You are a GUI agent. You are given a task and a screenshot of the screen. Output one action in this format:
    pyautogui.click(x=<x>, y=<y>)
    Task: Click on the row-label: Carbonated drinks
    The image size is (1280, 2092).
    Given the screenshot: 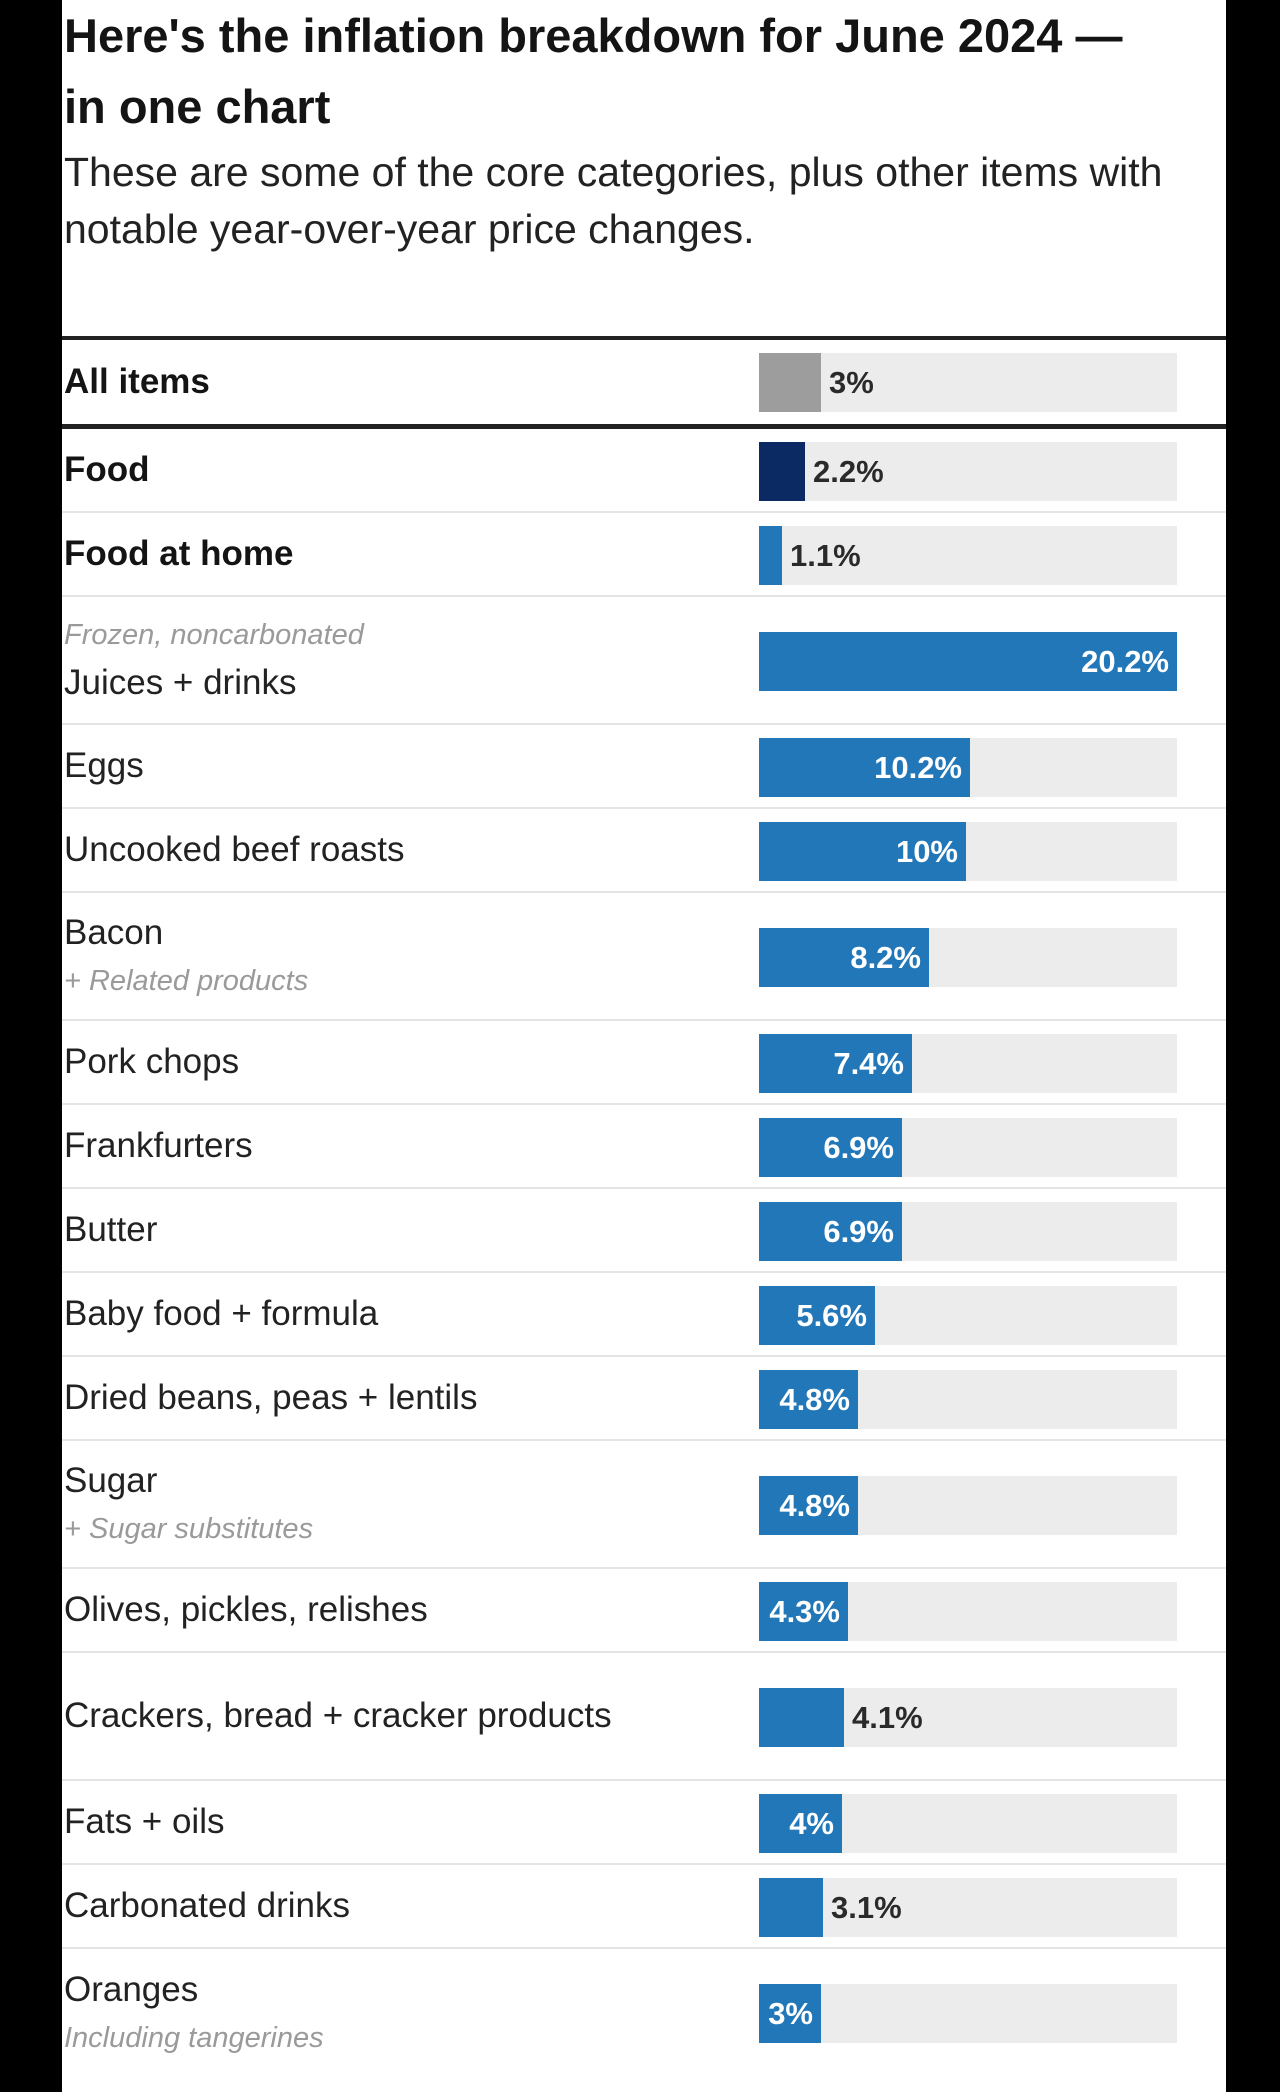 What is the action you would take?
    pyautogui.click(x=394, y=1906)
    